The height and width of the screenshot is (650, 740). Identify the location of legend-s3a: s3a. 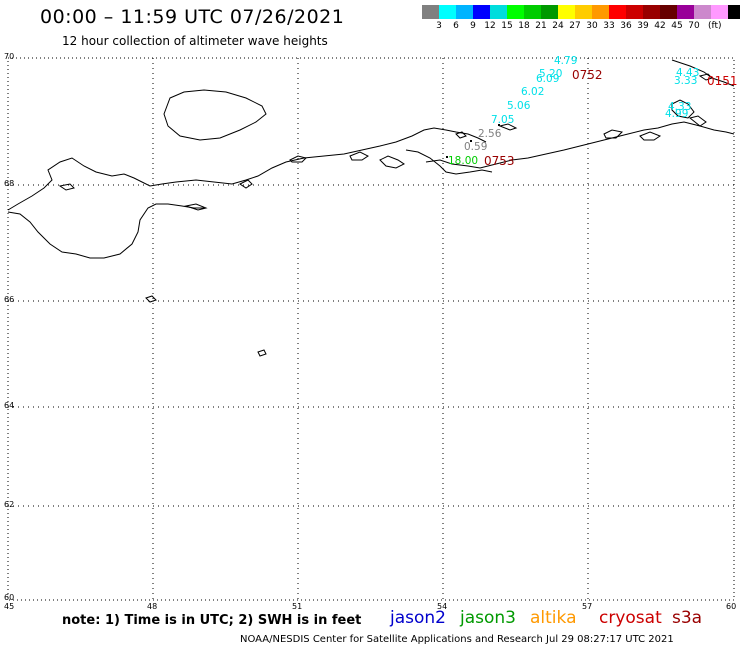
(687, 618).